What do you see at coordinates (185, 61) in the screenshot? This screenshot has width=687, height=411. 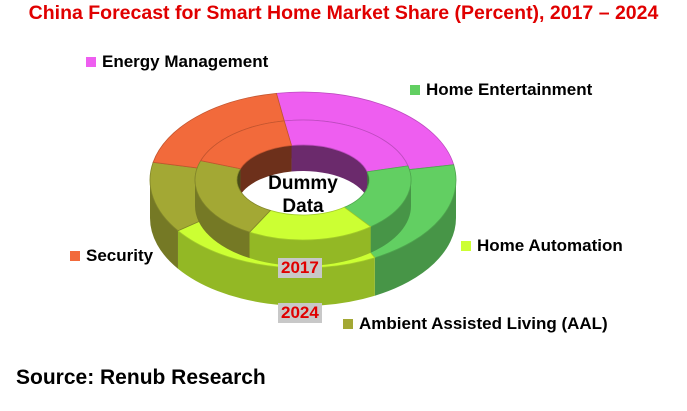 I see `legend-label: Energy Management` at bounding box center [185, 61].